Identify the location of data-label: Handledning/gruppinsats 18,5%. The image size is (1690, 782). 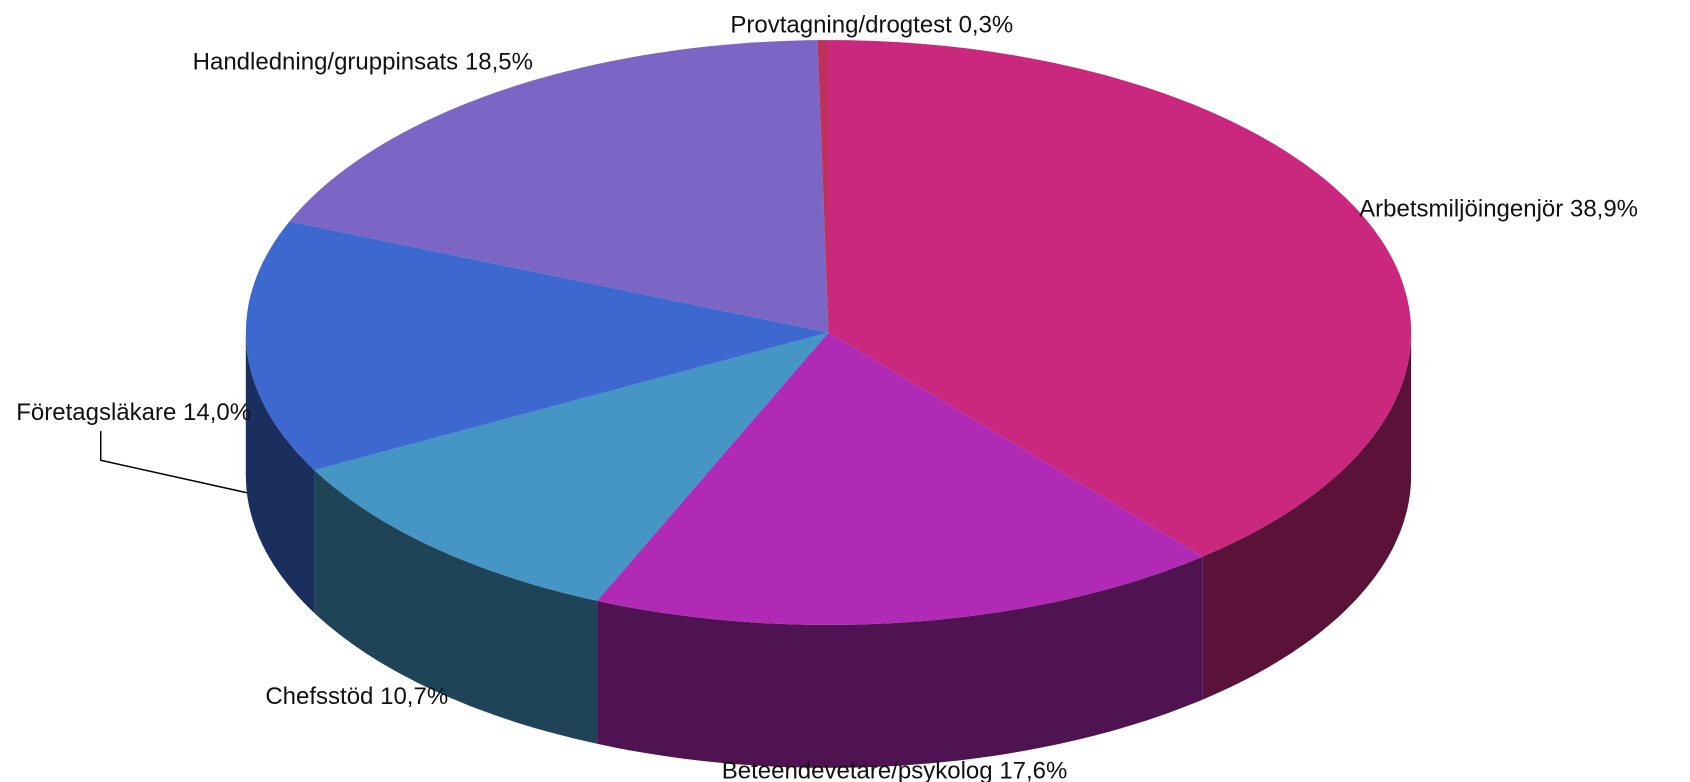
(363, 61).